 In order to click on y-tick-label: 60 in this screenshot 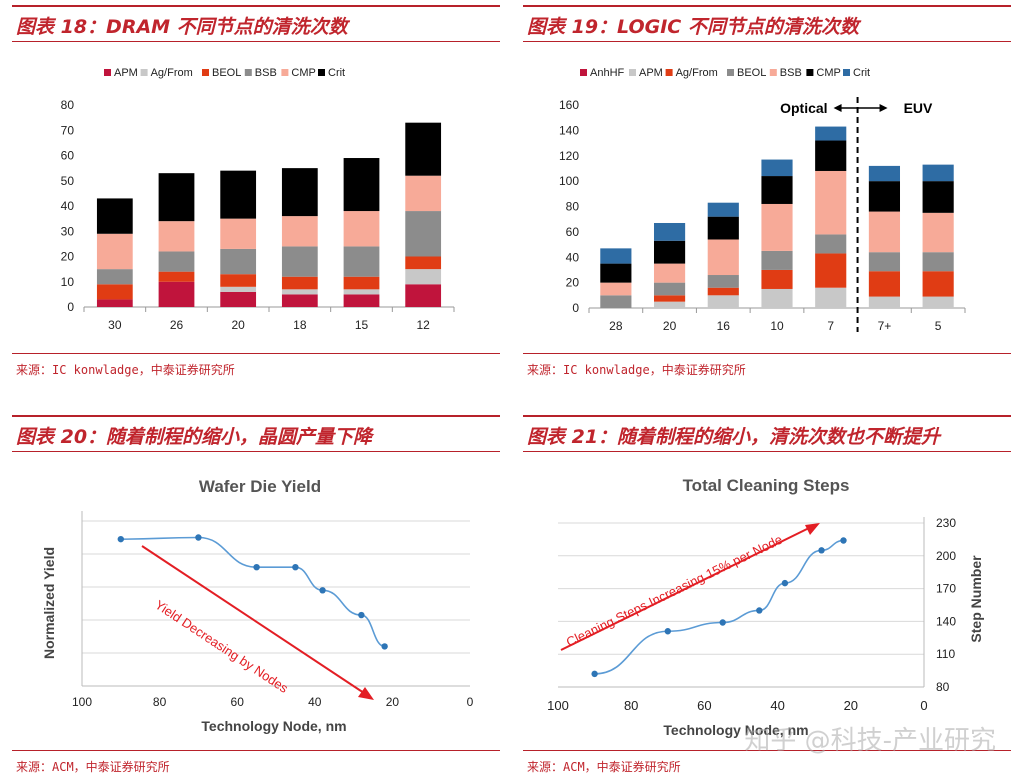, I will do `click(573, 232)`.